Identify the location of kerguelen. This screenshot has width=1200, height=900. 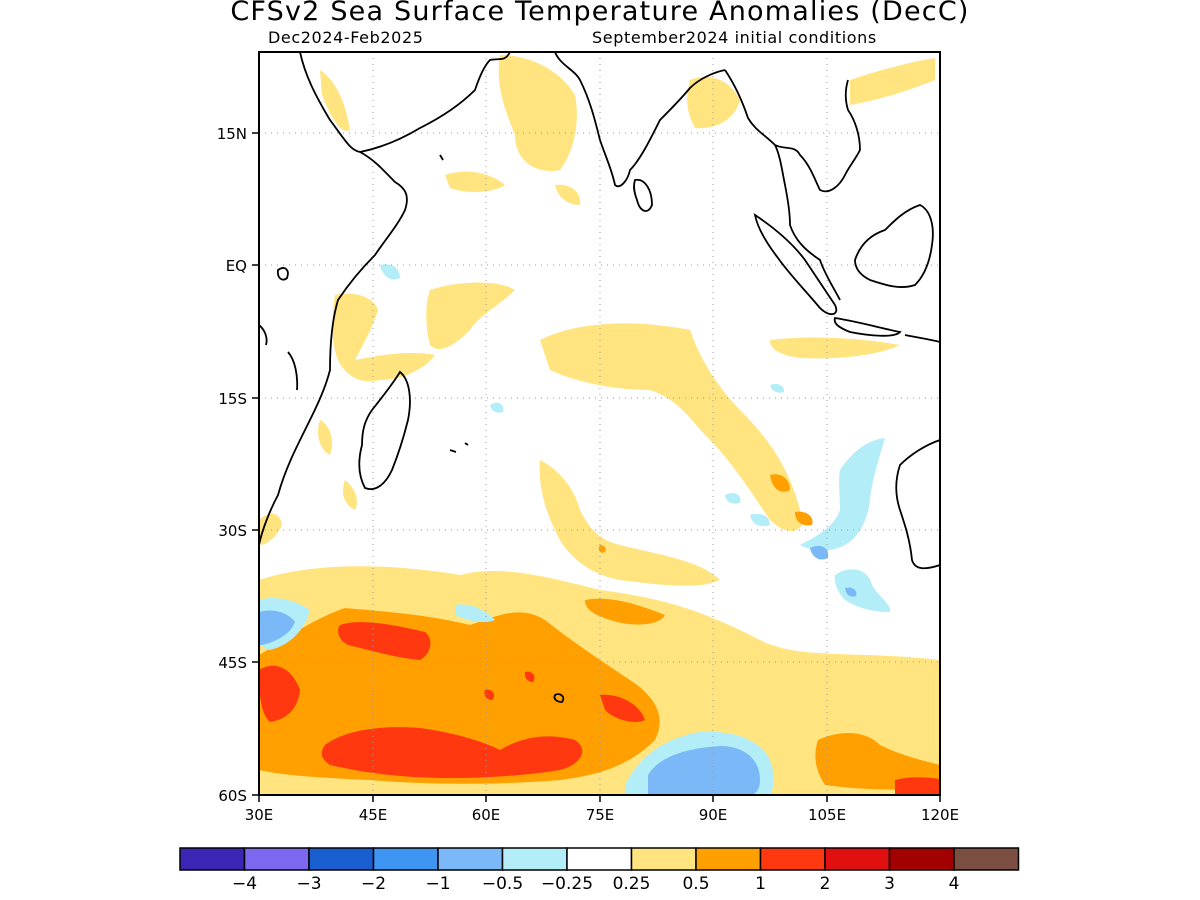
(559, 698).